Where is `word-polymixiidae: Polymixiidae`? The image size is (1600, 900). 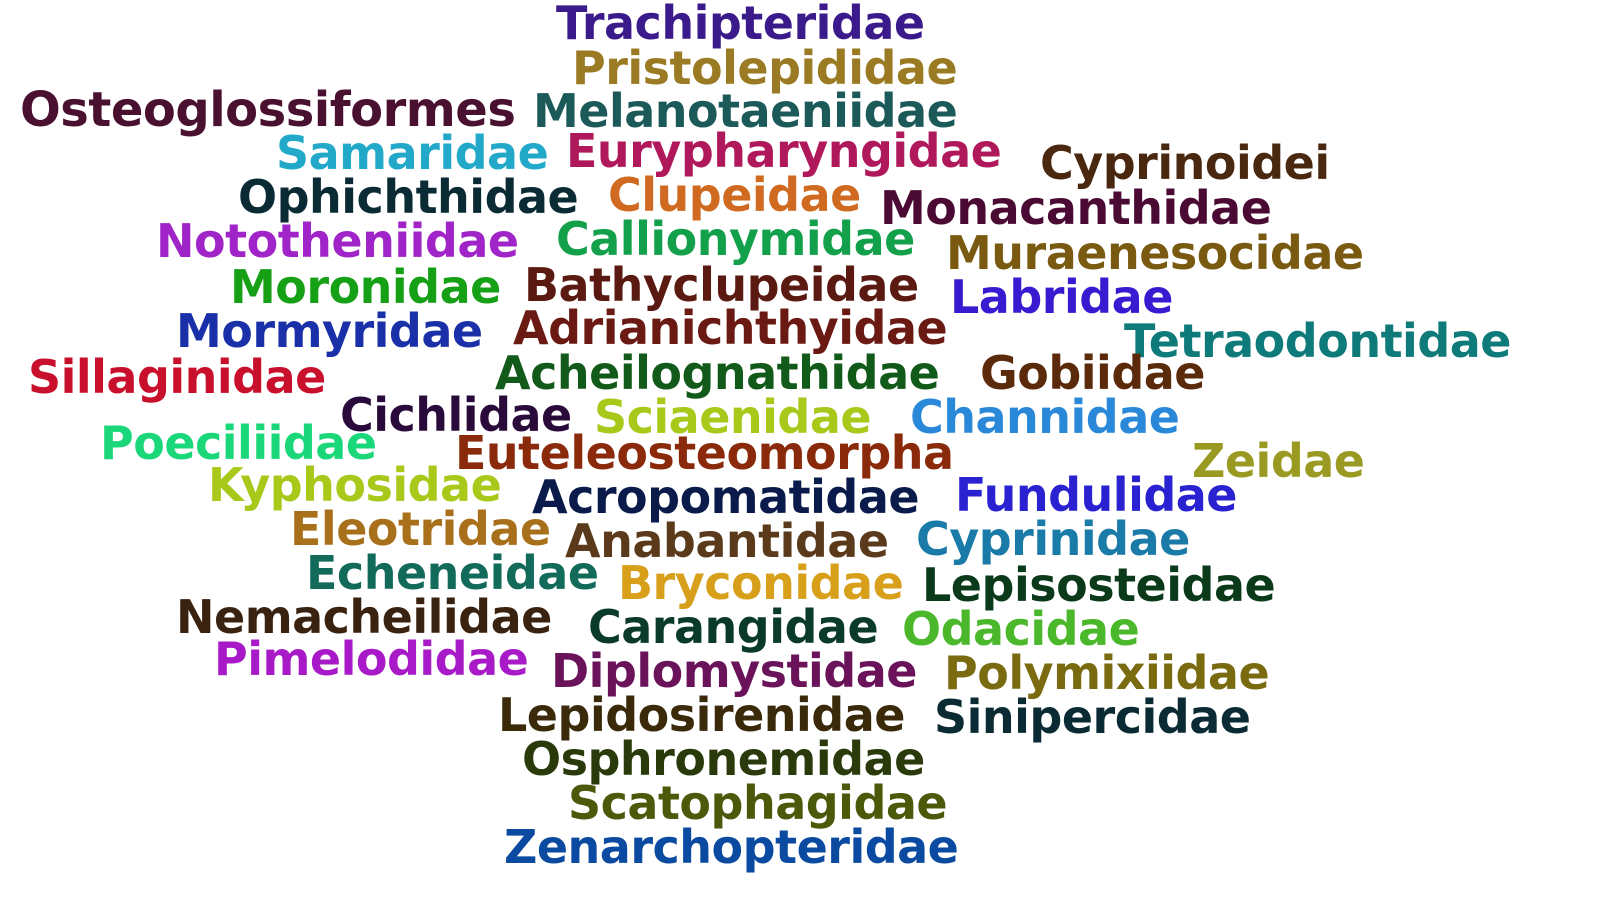
word-polymixiidae: Polymixiidae is located at coordinates (1107, 673).